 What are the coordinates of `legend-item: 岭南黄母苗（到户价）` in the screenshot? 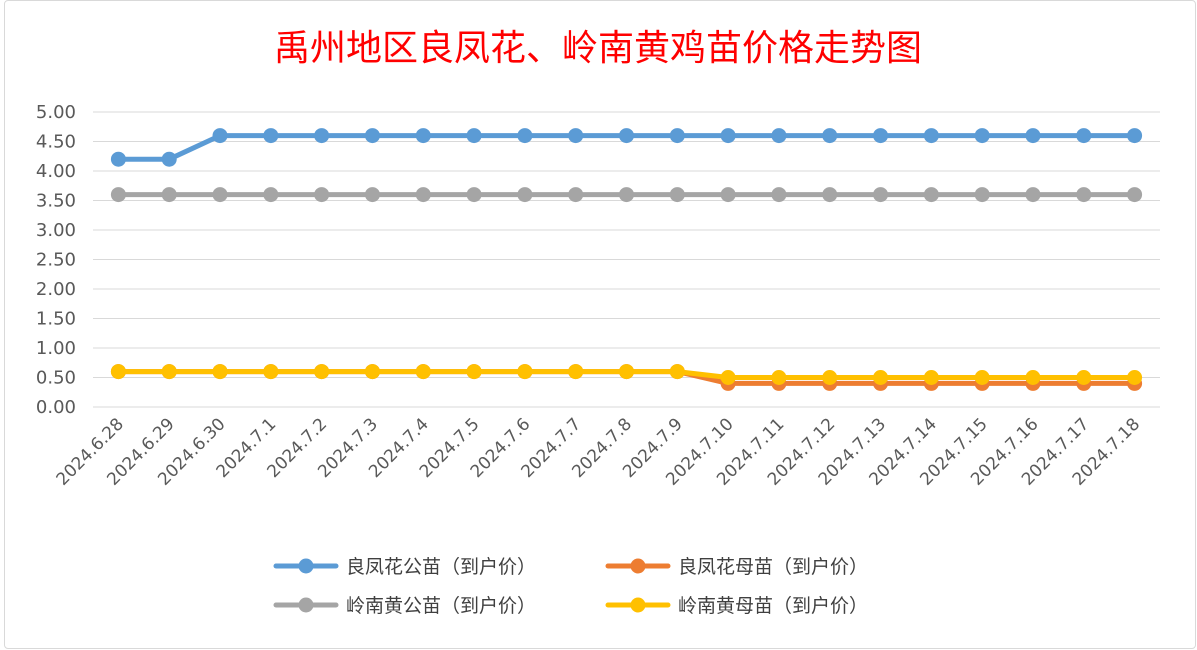 It's located at (736, 606).